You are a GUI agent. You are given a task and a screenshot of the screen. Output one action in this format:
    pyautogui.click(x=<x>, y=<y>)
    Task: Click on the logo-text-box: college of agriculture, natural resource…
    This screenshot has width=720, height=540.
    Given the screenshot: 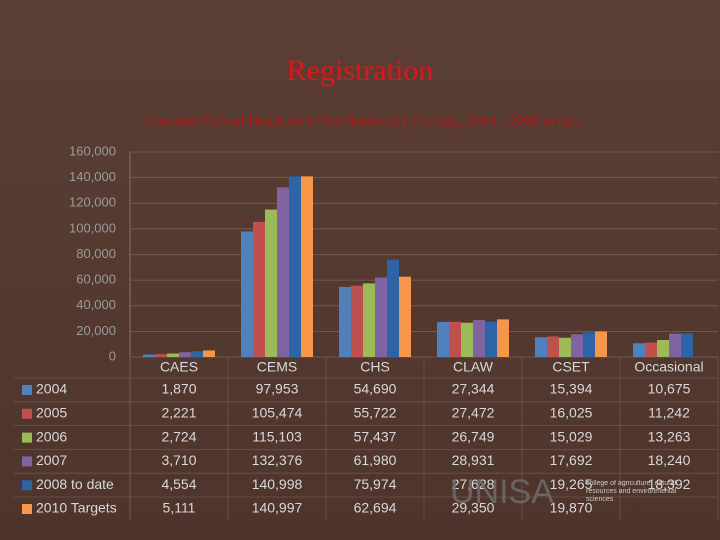 What is the action you would take?
    pyautogui.click(x=631, y=491)
    